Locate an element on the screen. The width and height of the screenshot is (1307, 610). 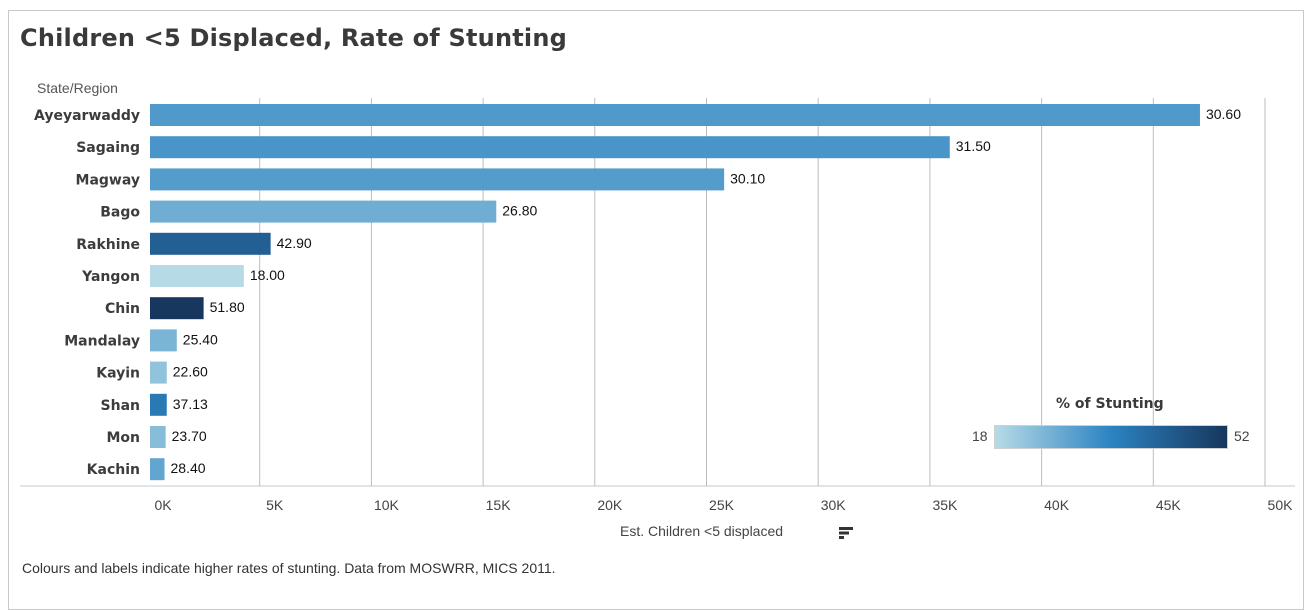
category-label: Mandalay is located at coordinates (102, 341).